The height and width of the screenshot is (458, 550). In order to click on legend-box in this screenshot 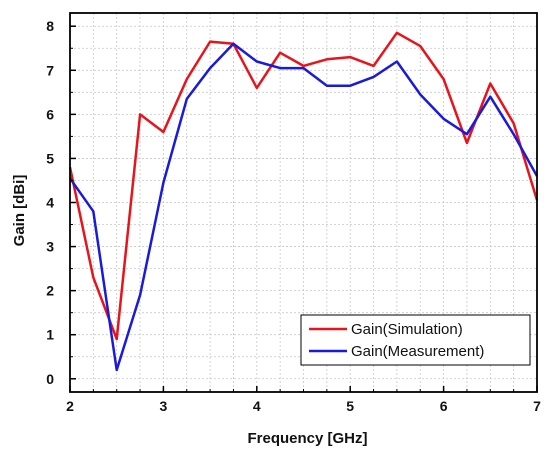, I will do `click(415, 340)`.